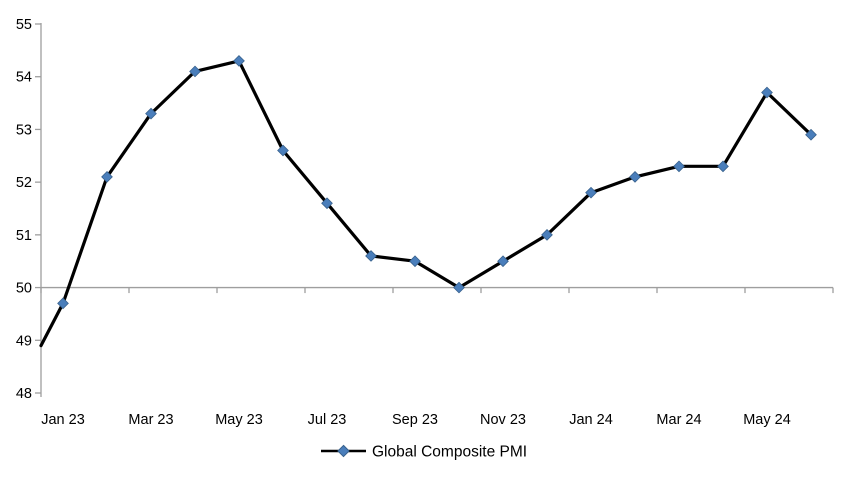 The image size is (852, 481). What do you see at coordinates (24, 130) in the screenshot?
I see `y-axis-label: 53` at bounding box center [24, 130].